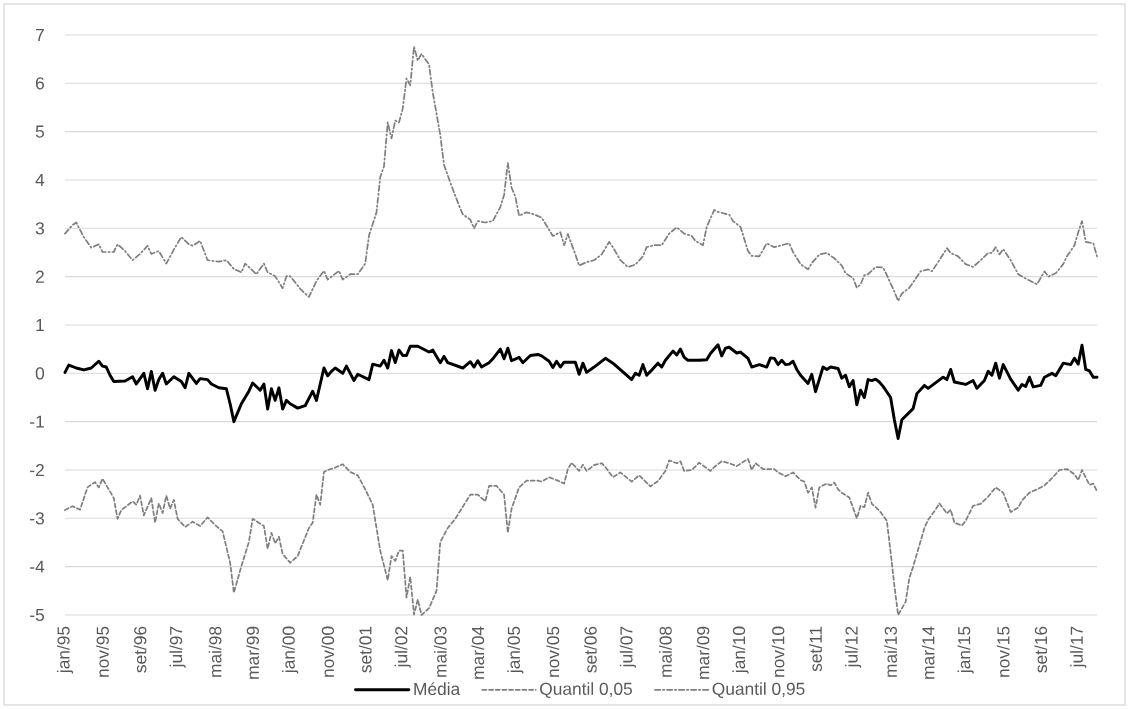 The image size is (1129, 709). Describe the element at coordinates (37, 470) in the screenshot. I see `y-tick-label: -2` at that location.